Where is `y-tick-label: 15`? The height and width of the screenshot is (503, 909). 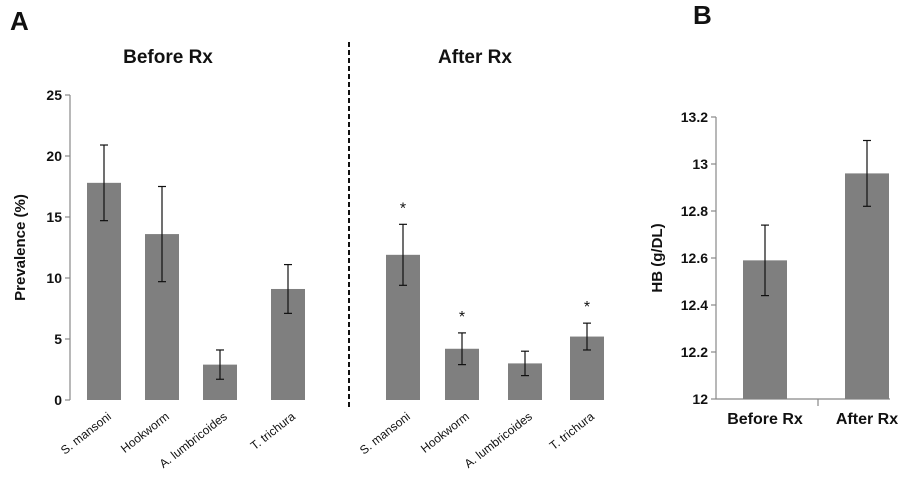
y-tick-label: 15 is located at coordinates (54, 217).